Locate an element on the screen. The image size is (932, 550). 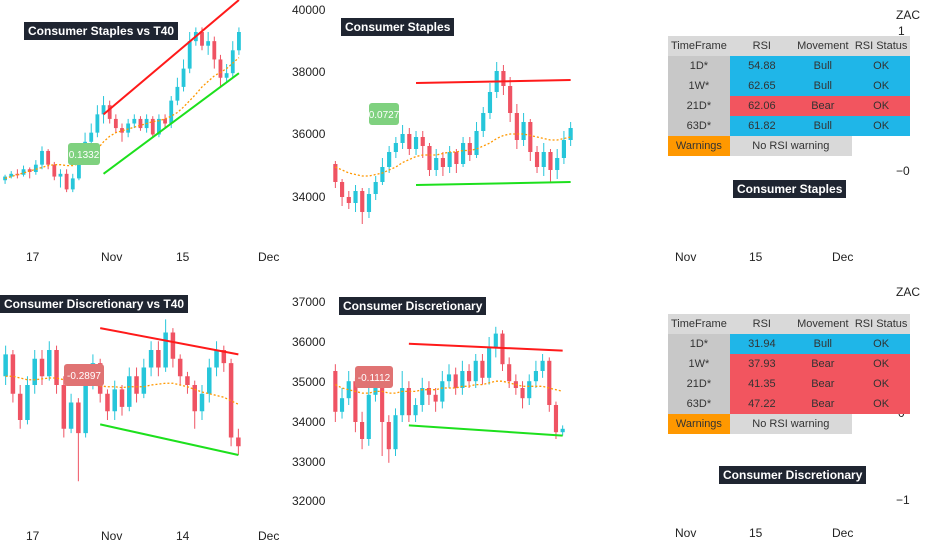
warnings-value: No RSI warning is located at coordinates (790, 424).